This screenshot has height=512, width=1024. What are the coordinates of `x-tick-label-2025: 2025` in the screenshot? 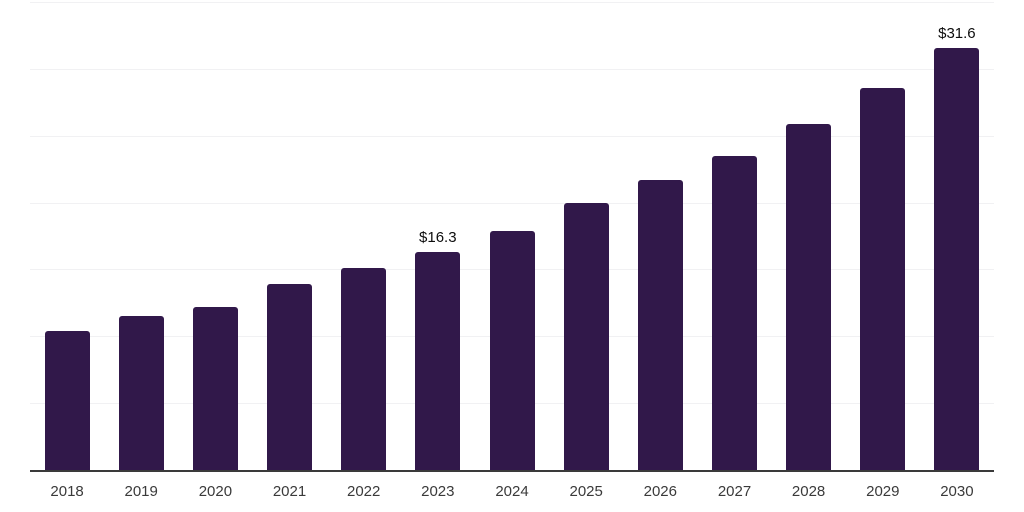 It's located at (586, 491).